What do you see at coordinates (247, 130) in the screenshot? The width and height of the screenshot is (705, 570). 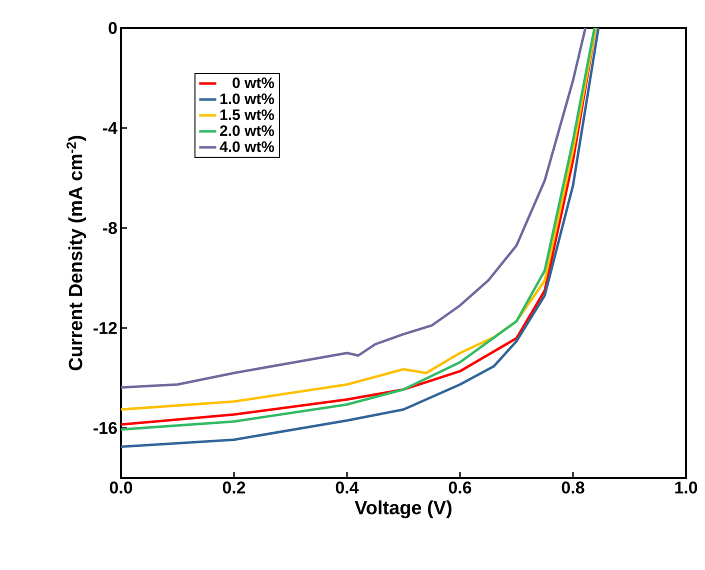 I see `legend-label: 2.0 wt%` at bounding box center [247, 130].